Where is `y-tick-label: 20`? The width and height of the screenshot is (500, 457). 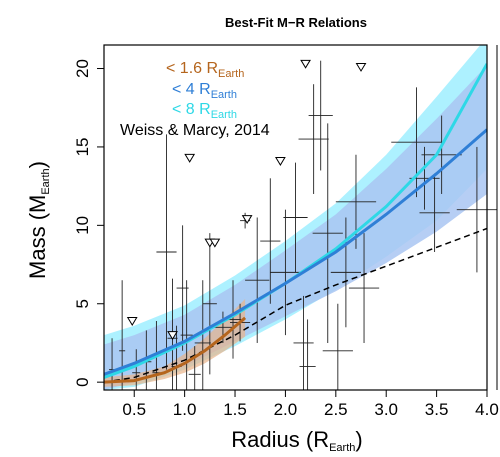
y-tick-label: 20 is located at coordinates (82, 68).